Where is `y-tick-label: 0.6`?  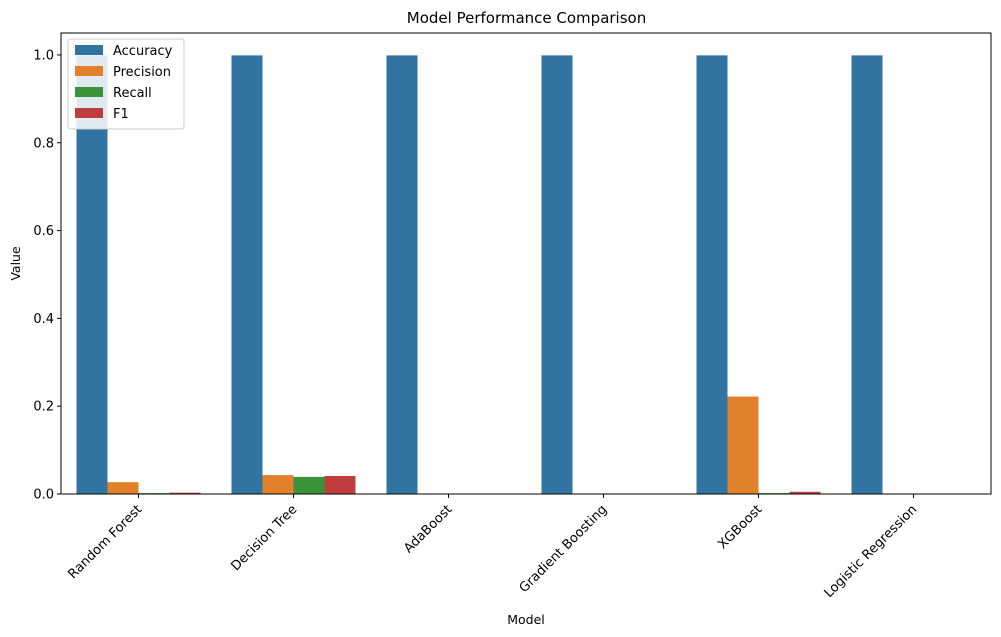
y-tick-label: 0.6 is located at coordinates (43, 231).